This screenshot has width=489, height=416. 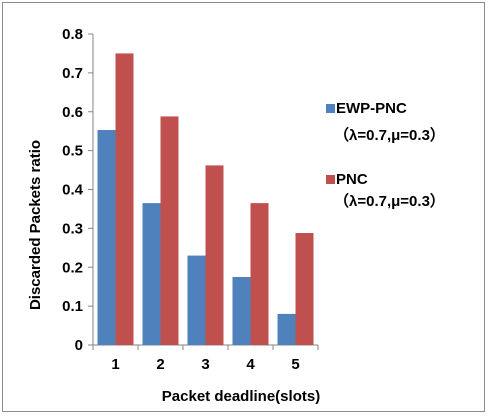 I want to click on y-tick-label: 0.6, so click(x=72, y=112).